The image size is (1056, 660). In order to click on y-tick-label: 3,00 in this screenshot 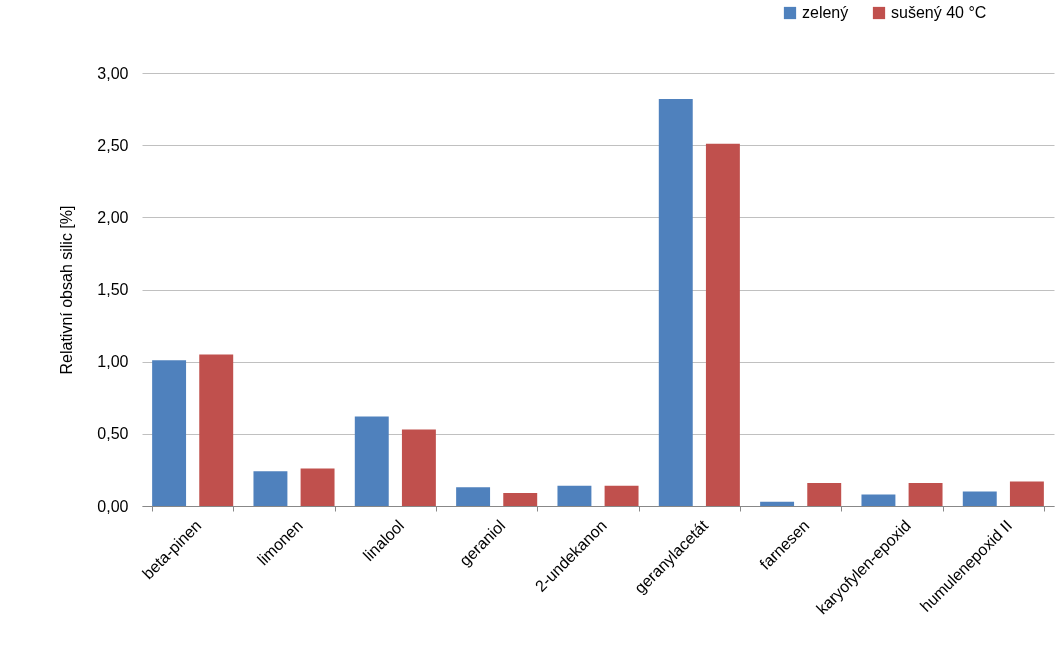, I will do `click(113, 73)`.